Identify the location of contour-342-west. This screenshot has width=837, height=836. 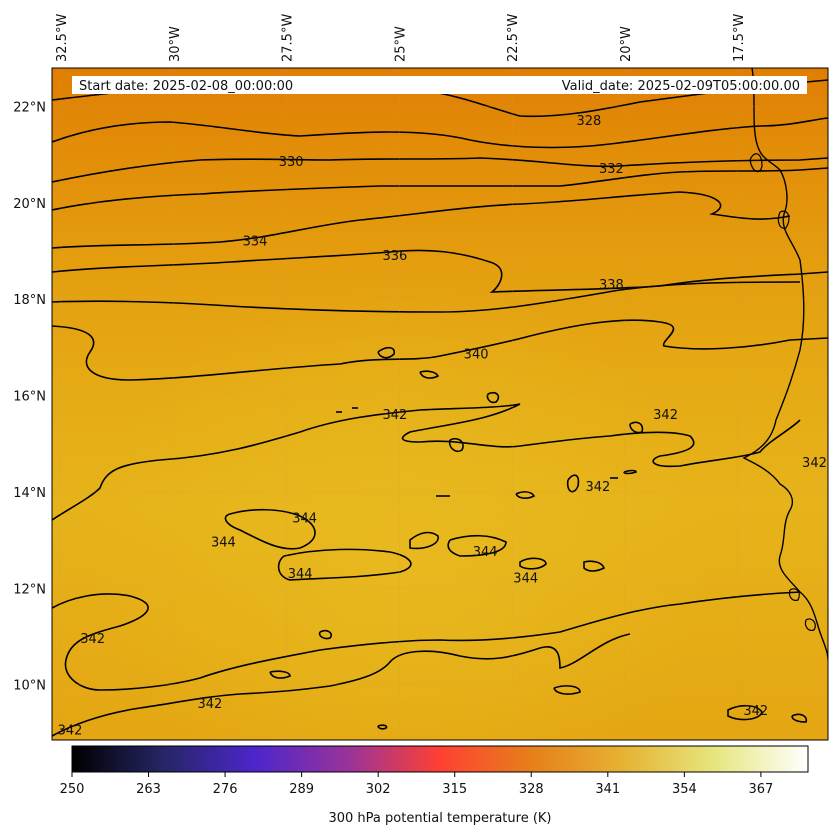
(426, 641).